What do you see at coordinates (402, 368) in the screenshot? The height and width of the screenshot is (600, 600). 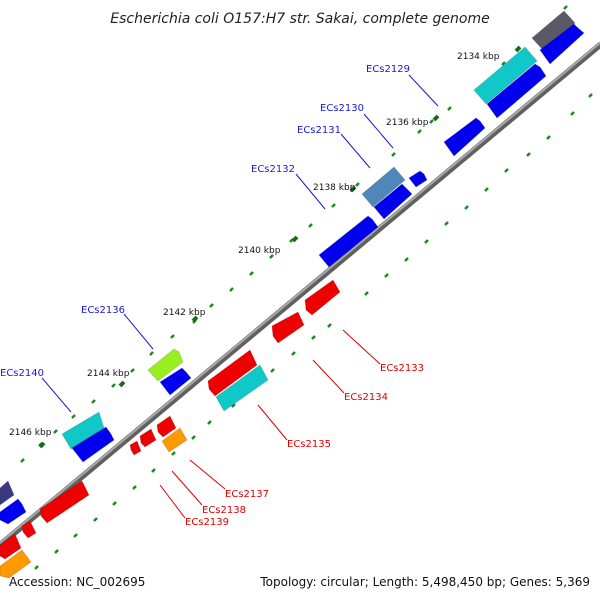 I see `gene-label-ecs2133: ECs2133` at bounding box center [402, 368].